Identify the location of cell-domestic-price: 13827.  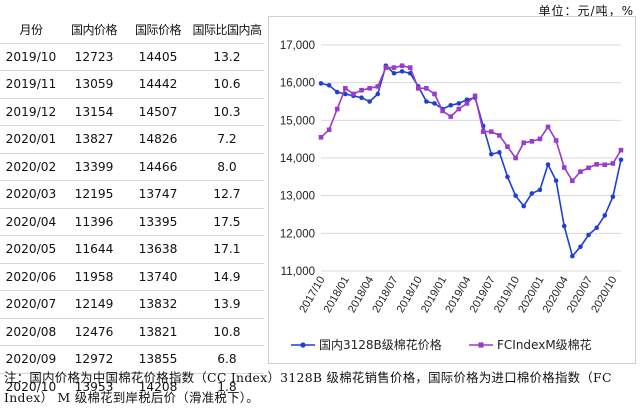
(94, 139).